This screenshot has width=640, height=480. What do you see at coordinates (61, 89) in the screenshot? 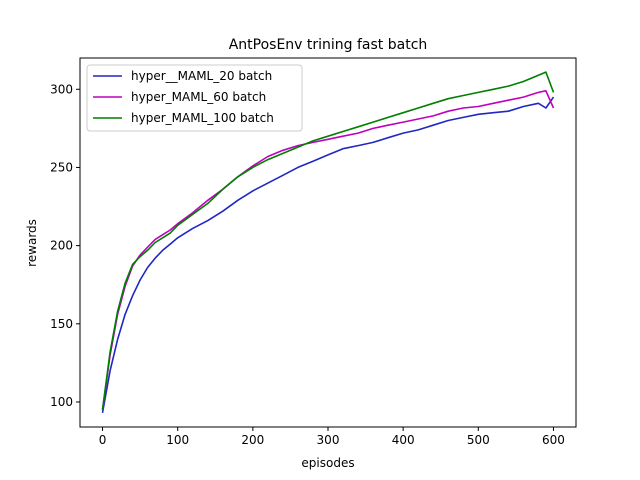
I see `y-tick-label: 300` at bounding box center [61, 89].